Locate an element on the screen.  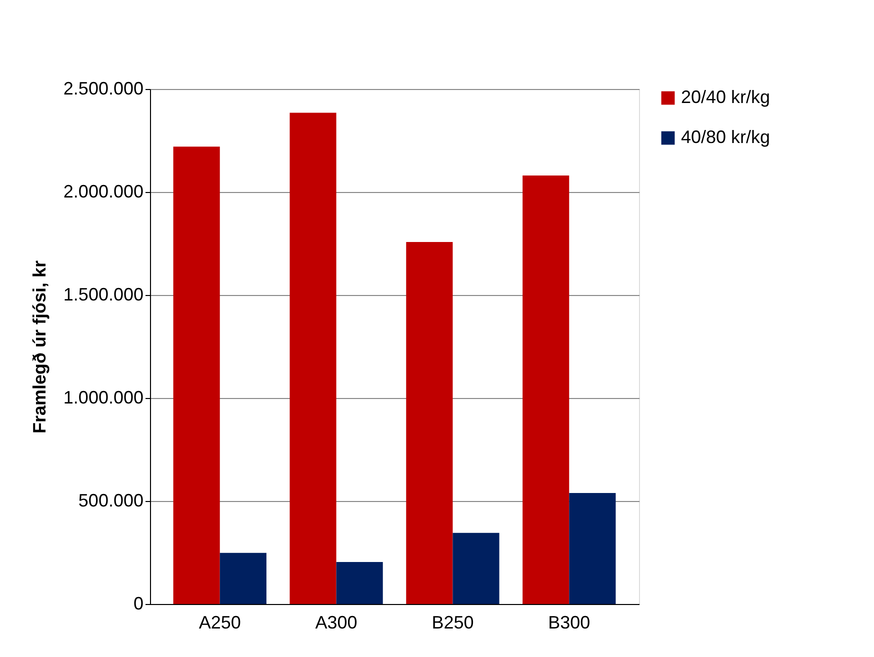
legend-label: 40/80 kr/kg is located at coordinates (725, 137).